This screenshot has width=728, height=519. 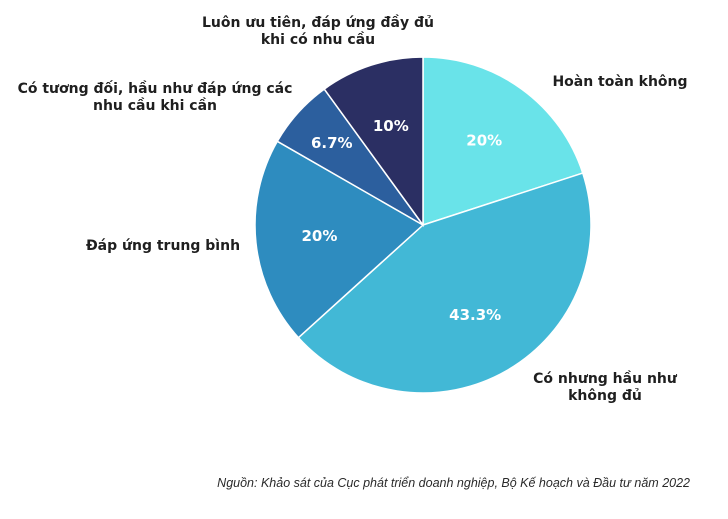 What do you see at coordinates (605, 387) in the screenshot?
I see `pie-category-label: Có nhưng hầu như không đủ` at bounding box center [605, 387].